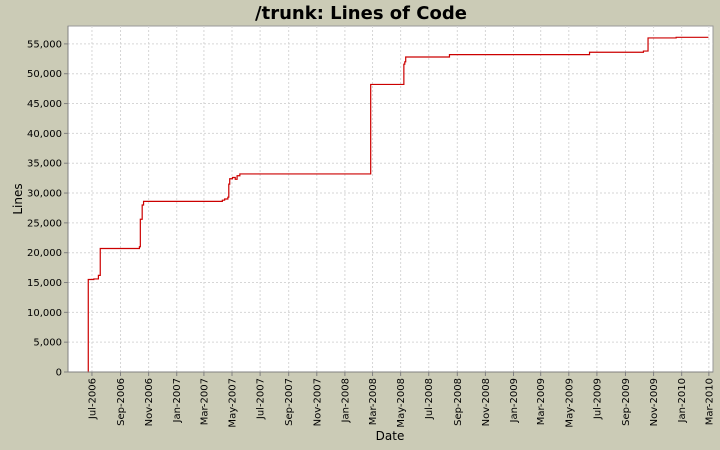 Image resolution: width=720 pixels, height=450 pixels. What do you see at coordinates (709, 401) in the screenshot?
I see `x-tick-label: Mar-2010` at bounding box center [709, 401].